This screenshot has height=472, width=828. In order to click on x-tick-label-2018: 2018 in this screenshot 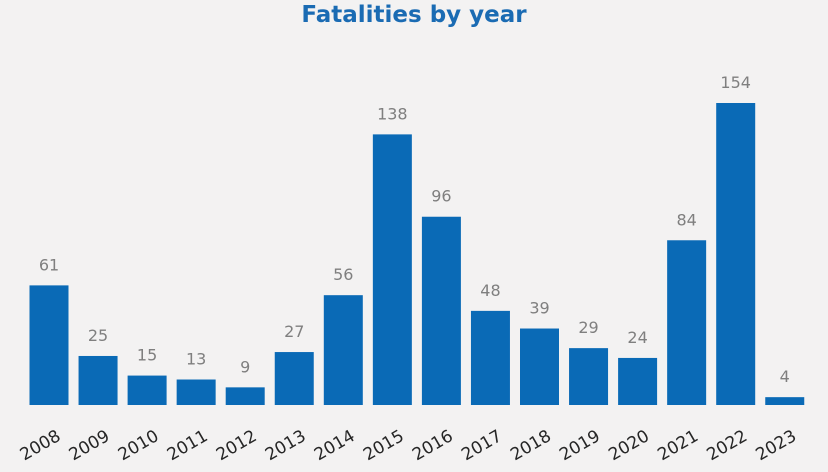, I will do `click(530, 445)`.